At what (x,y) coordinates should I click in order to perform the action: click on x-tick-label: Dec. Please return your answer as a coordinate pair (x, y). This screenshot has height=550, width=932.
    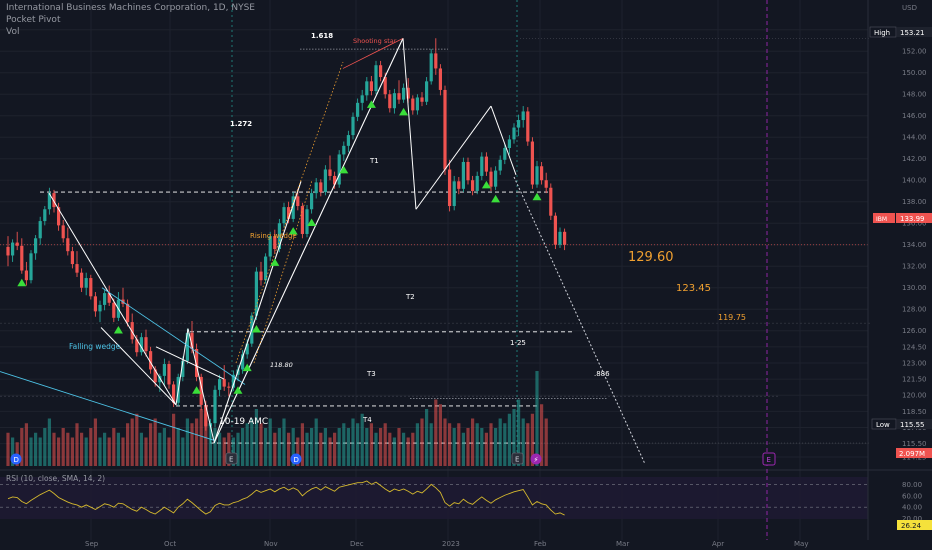
    Looking at the image, I should click on (357, 544).